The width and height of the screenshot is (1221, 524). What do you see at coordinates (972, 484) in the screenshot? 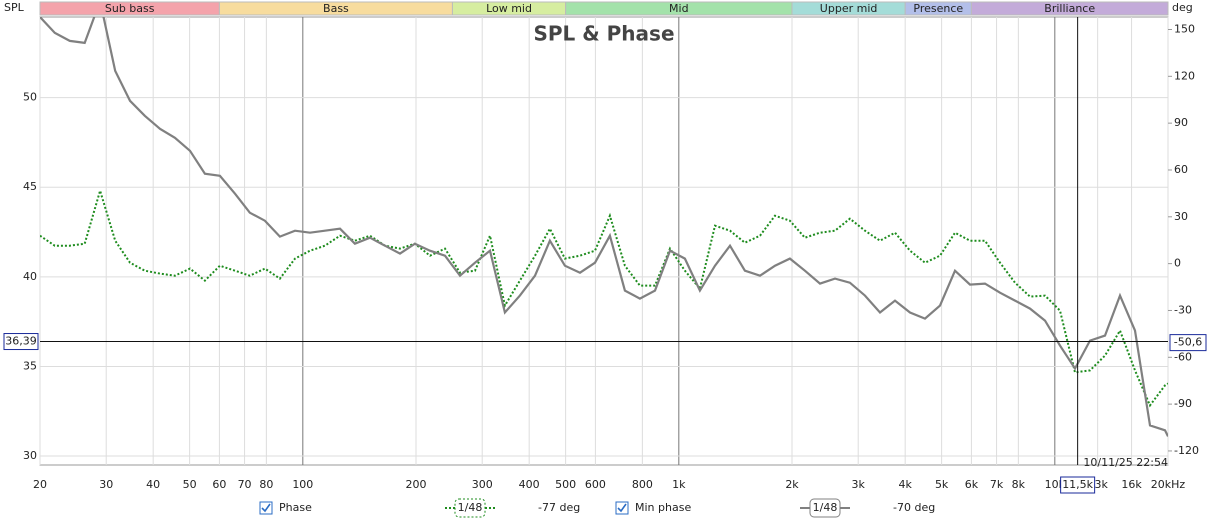
I see `x-tick-label: 6k` at bounding box center [972, 484].